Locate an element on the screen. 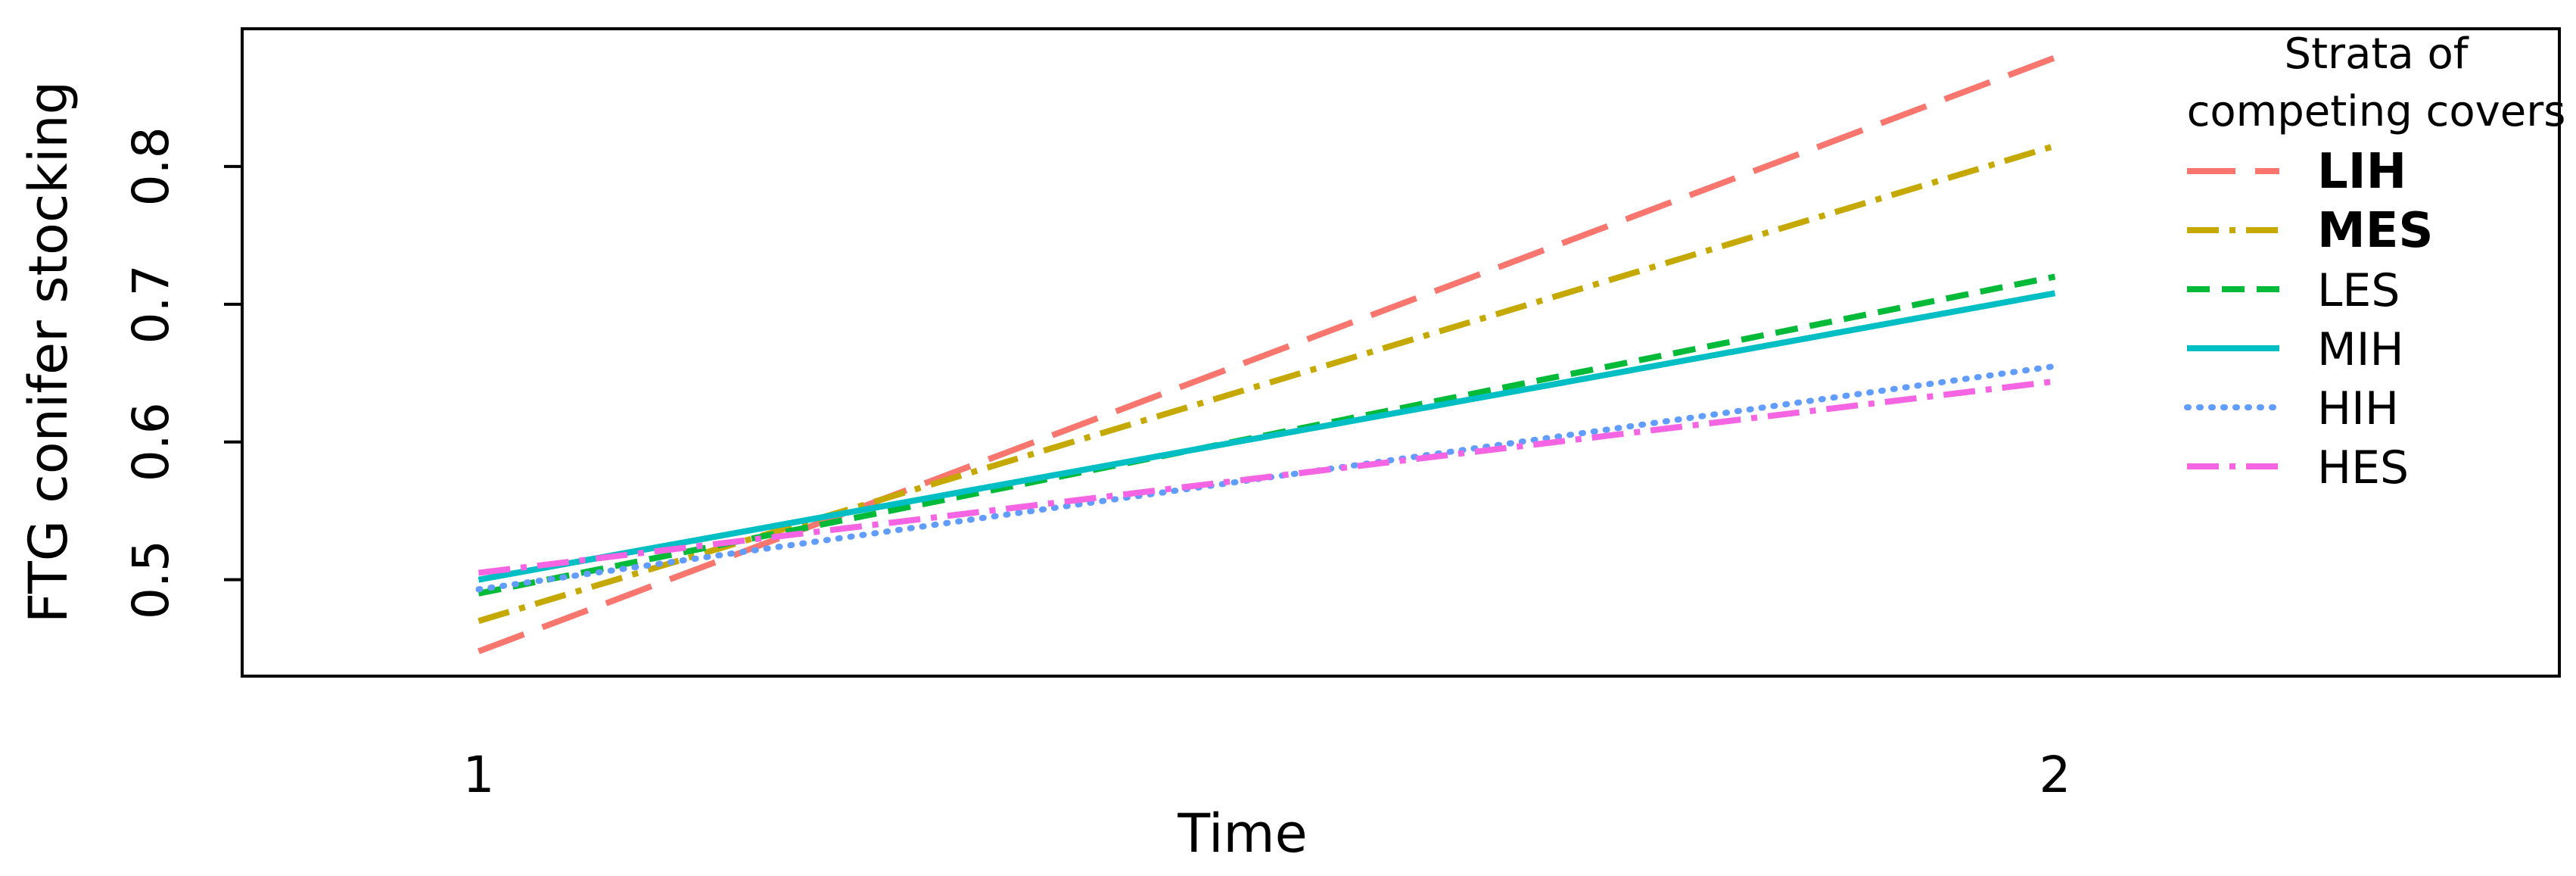 The image size is (2576, 876). legend-label-hih: HIH is located at coordinates (2358, 408).